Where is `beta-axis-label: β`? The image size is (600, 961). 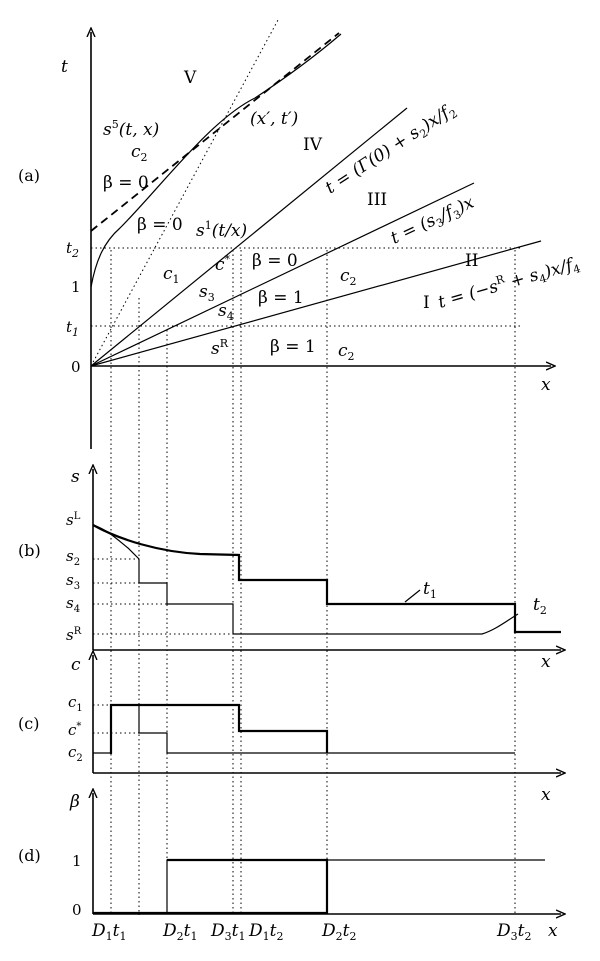
beta-axis-label: β is located at coordinates (74, 802).